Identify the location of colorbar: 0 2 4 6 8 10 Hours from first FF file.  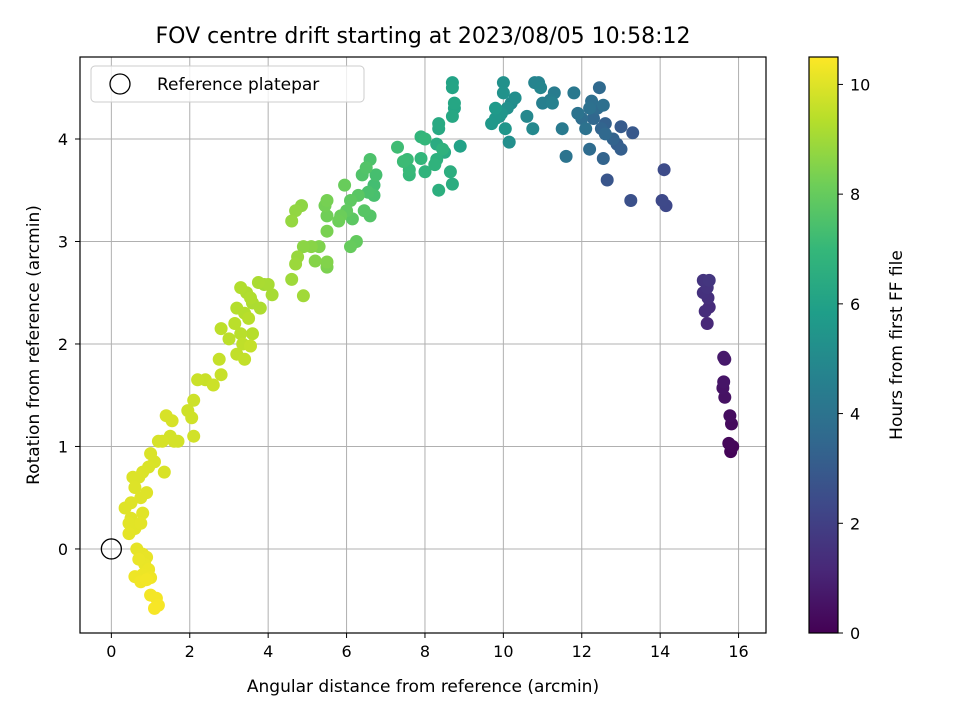
(857, 349).